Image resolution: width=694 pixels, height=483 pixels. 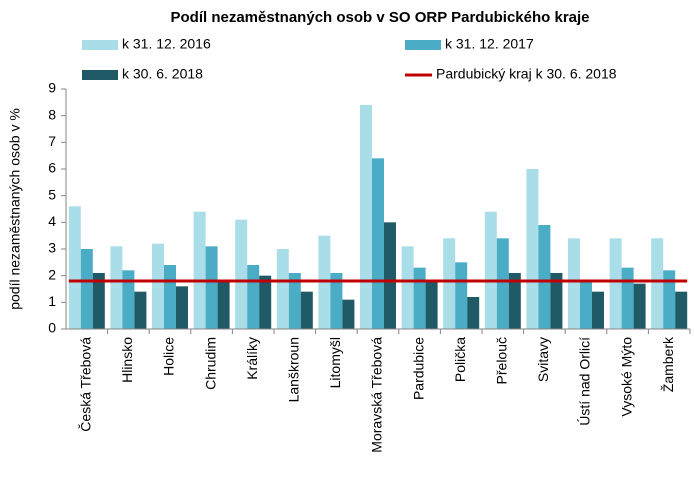 What do you see at coordinates (626, 377) in the screenshot?
I see `x-tick-label: Vysoké Mýto` at bounding box center [626, 377].